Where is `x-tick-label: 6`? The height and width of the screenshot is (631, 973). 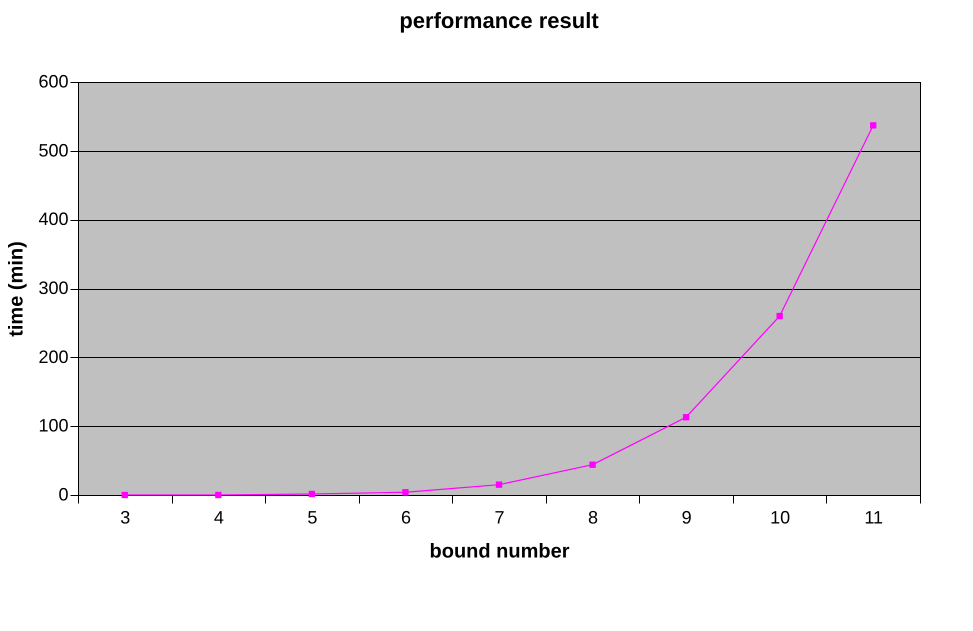
x-tick-label: 6 is located at coordinates (405, 518).